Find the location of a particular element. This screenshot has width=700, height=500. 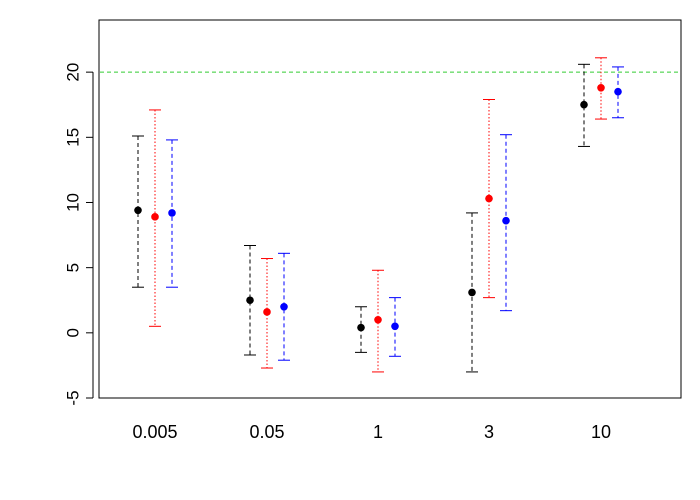

x-tick-label: 1 is located at coordinates (378, 432).